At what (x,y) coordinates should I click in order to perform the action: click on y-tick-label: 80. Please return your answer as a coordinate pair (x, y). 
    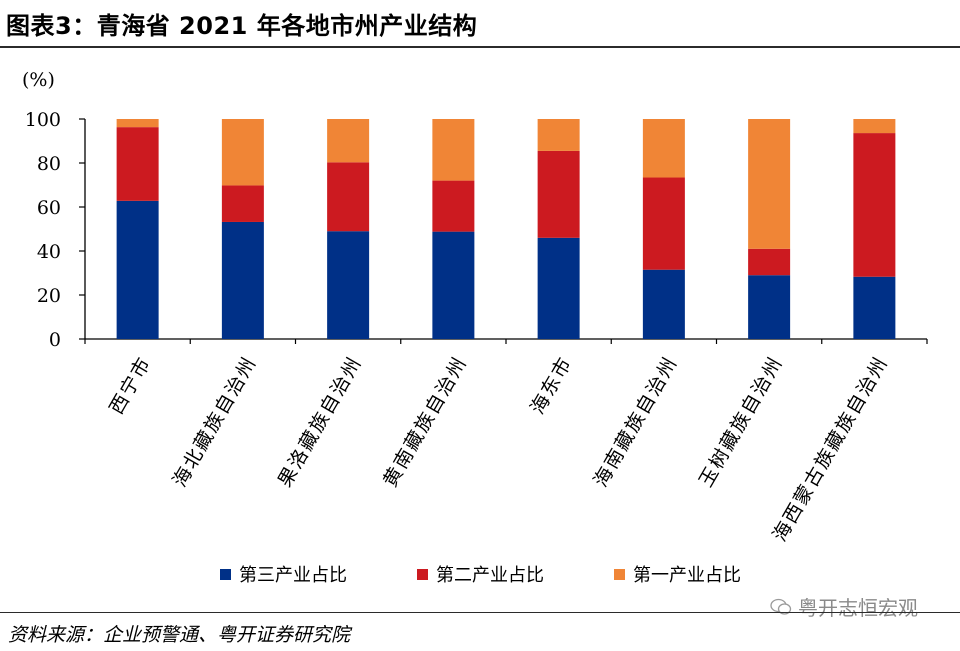
    Looking at the image, I should click on (49, 164).